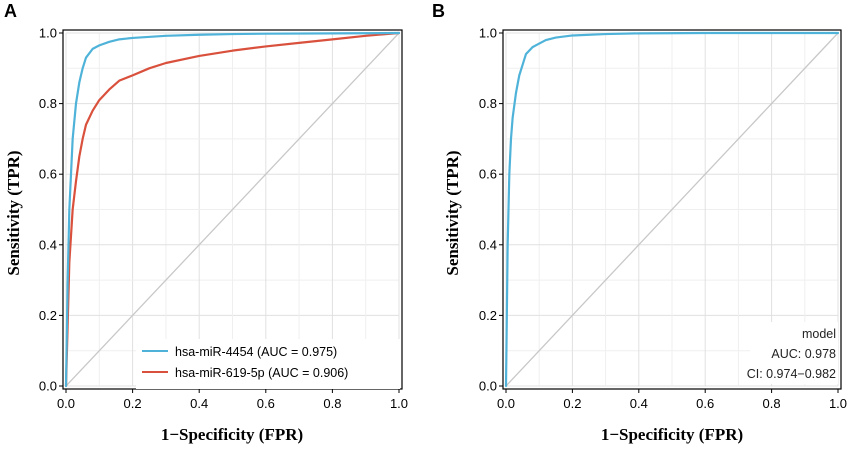 Image resolution: width=858 pixels, height=449 pixels. I want to click on y-tick-label-a-4: 0.8, so click(48, 103).